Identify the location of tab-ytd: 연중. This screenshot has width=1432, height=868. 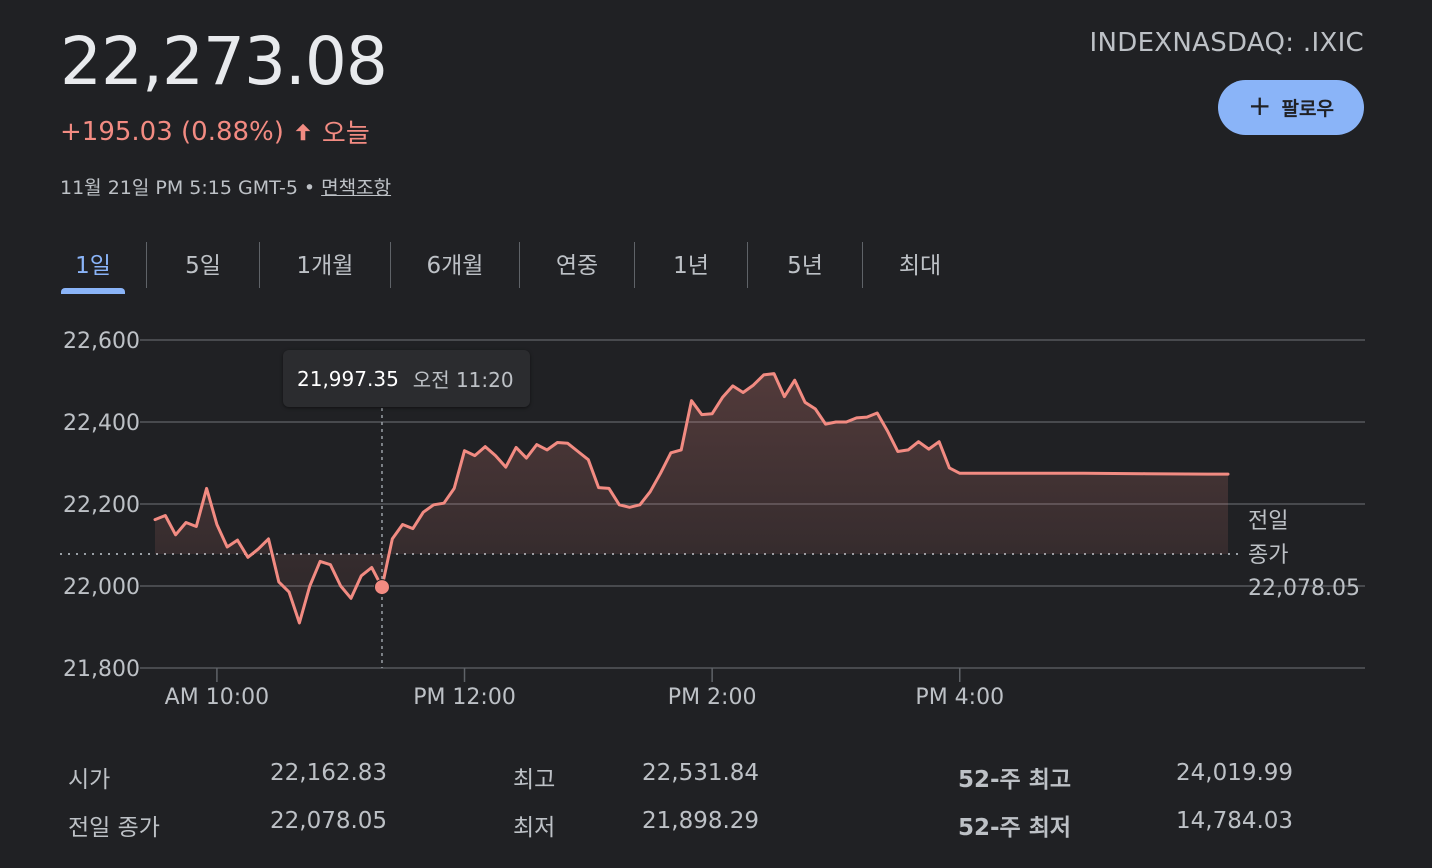
(577, 266).